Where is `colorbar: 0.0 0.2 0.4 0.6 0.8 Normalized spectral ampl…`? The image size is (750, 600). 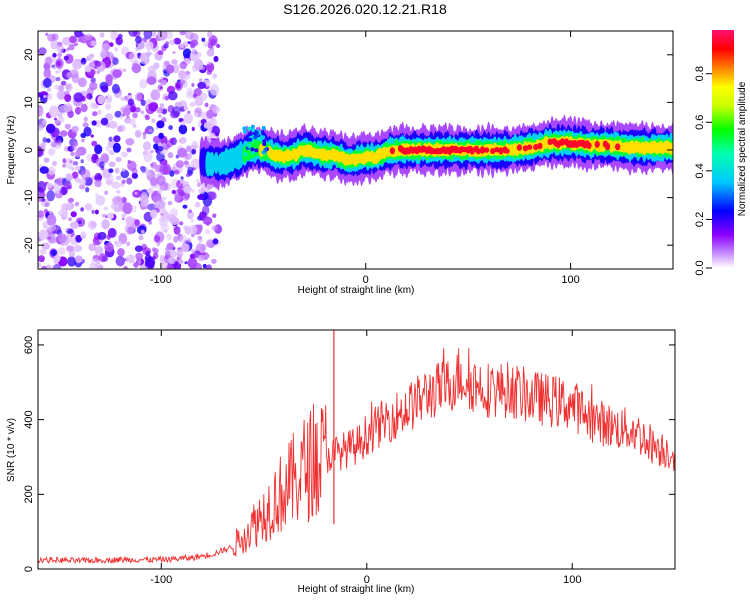
colorbar: 0.0 0.2 0.4 0.6 0.8 Normalized spectral ampl… is located at coordinates (721, 153).